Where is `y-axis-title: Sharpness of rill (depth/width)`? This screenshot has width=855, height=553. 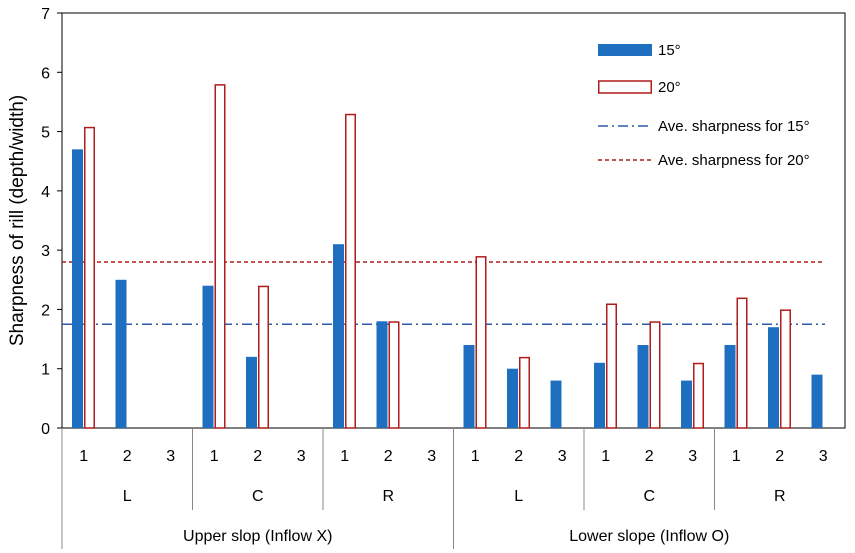
y-axis-title: Sharpness of rill (depth/width) is located at coordinates (17, 220).